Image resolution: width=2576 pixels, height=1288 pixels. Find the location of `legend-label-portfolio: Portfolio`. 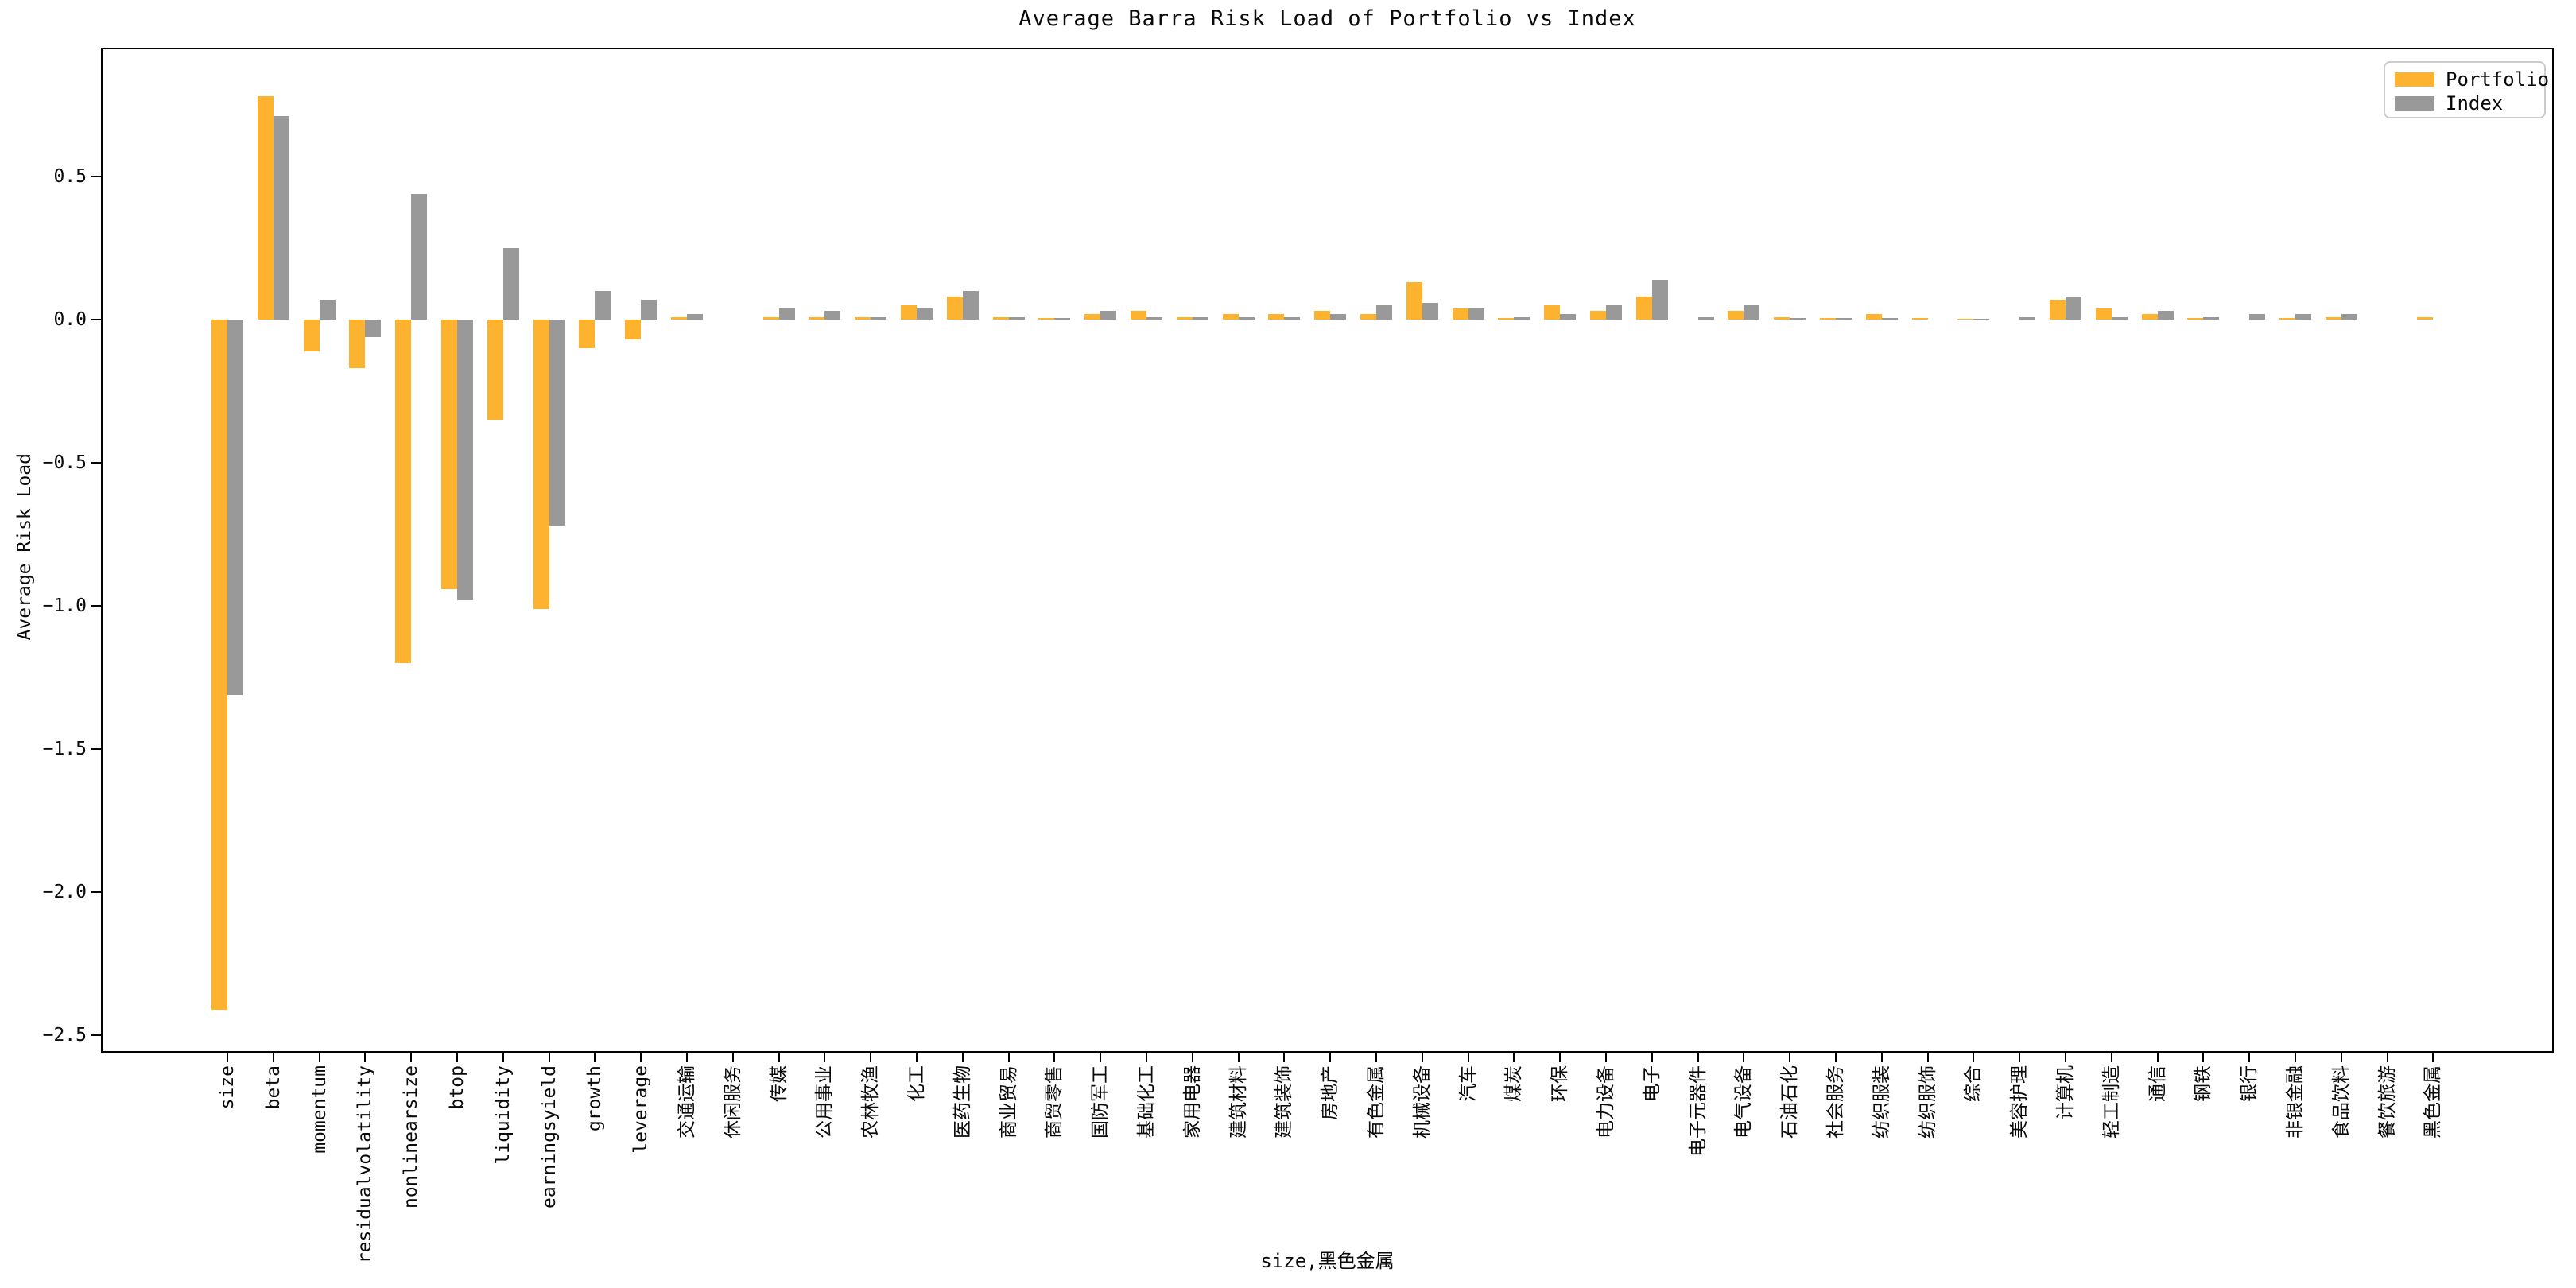

legend-label-portfolio: Portfolio is located at coordinates (2498, 79).